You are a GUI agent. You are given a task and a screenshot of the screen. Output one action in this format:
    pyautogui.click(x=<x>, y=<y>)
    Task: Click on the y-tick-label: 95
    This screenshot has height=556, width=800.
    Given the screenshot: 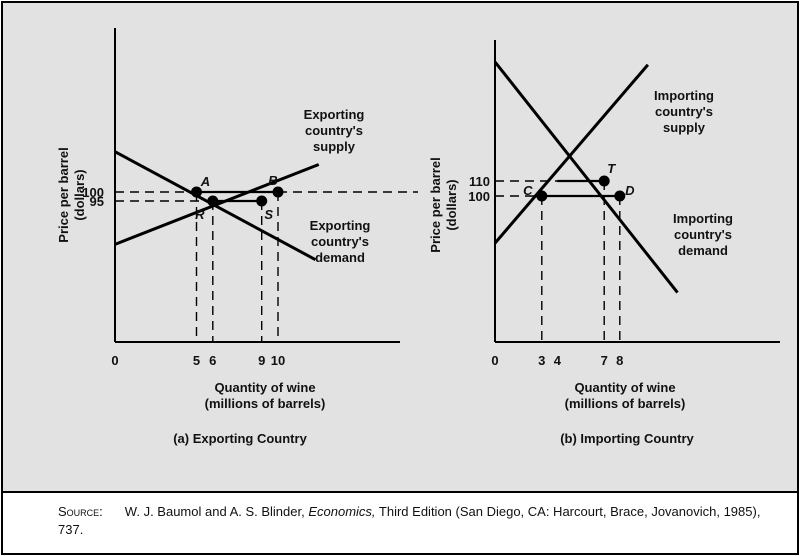 What is the action you would take?
    pyautogui.click(x=97, y=201)
    